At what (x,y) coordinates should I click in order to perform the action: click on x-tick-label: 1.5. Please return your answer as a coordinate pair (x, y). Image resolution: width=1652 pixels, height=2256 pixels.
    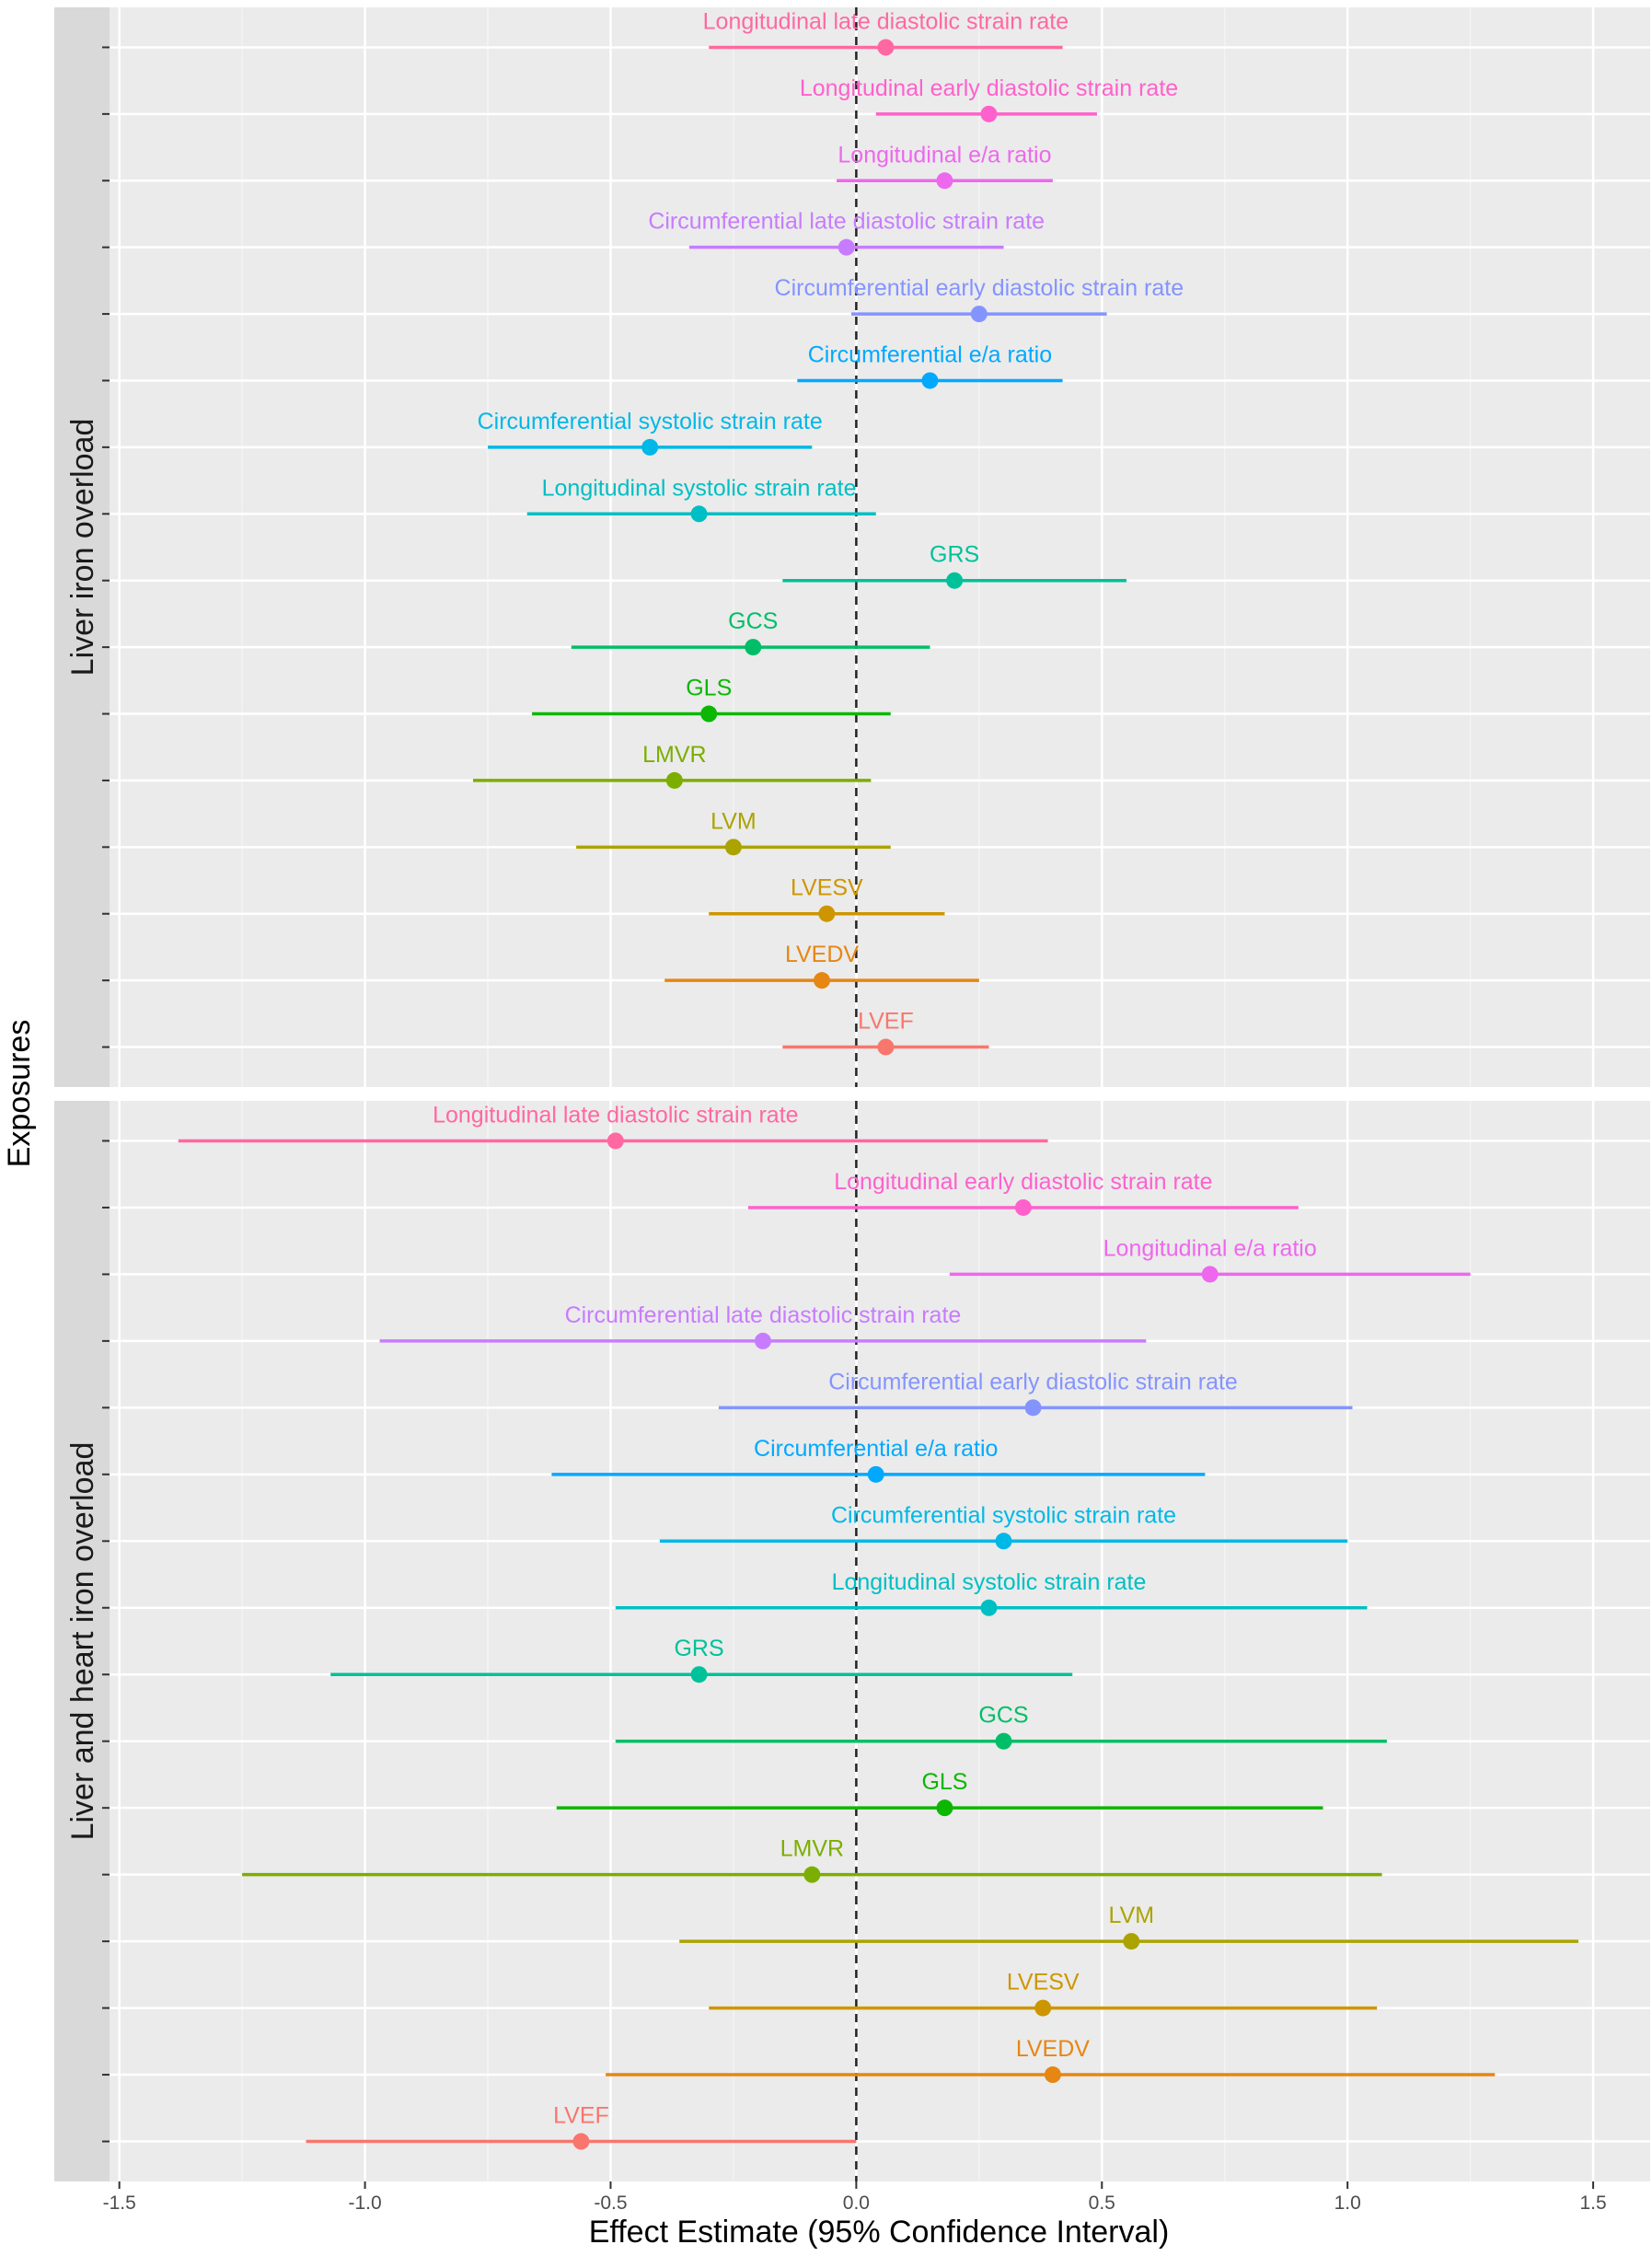
    Looking at the image, I should click on (1592, 2203).